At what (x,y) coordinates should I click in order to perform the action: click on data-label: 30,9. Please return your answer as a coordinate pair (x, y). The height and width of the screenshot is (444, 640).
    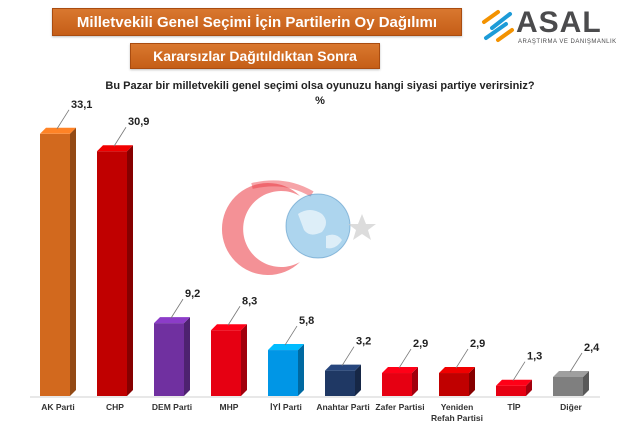
    Looking at the image, I should click on (138, 122).